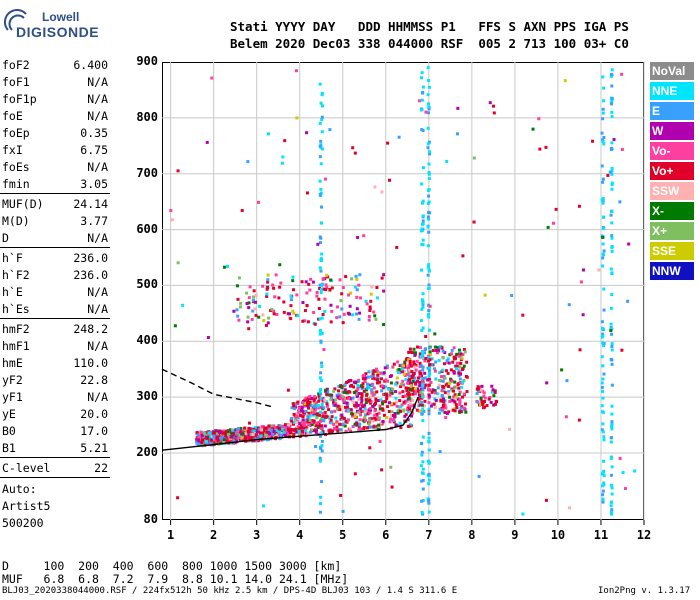  Describe the element at coordinates (94, 448) in the screenshot. I see `param-value: 5.21` at that location.